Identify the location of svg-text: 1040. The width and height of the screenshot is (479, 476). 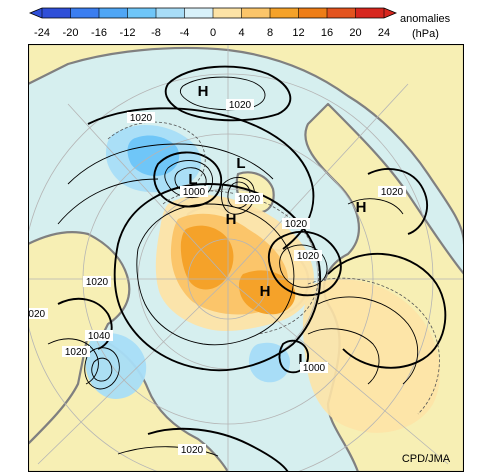
(99, 336).